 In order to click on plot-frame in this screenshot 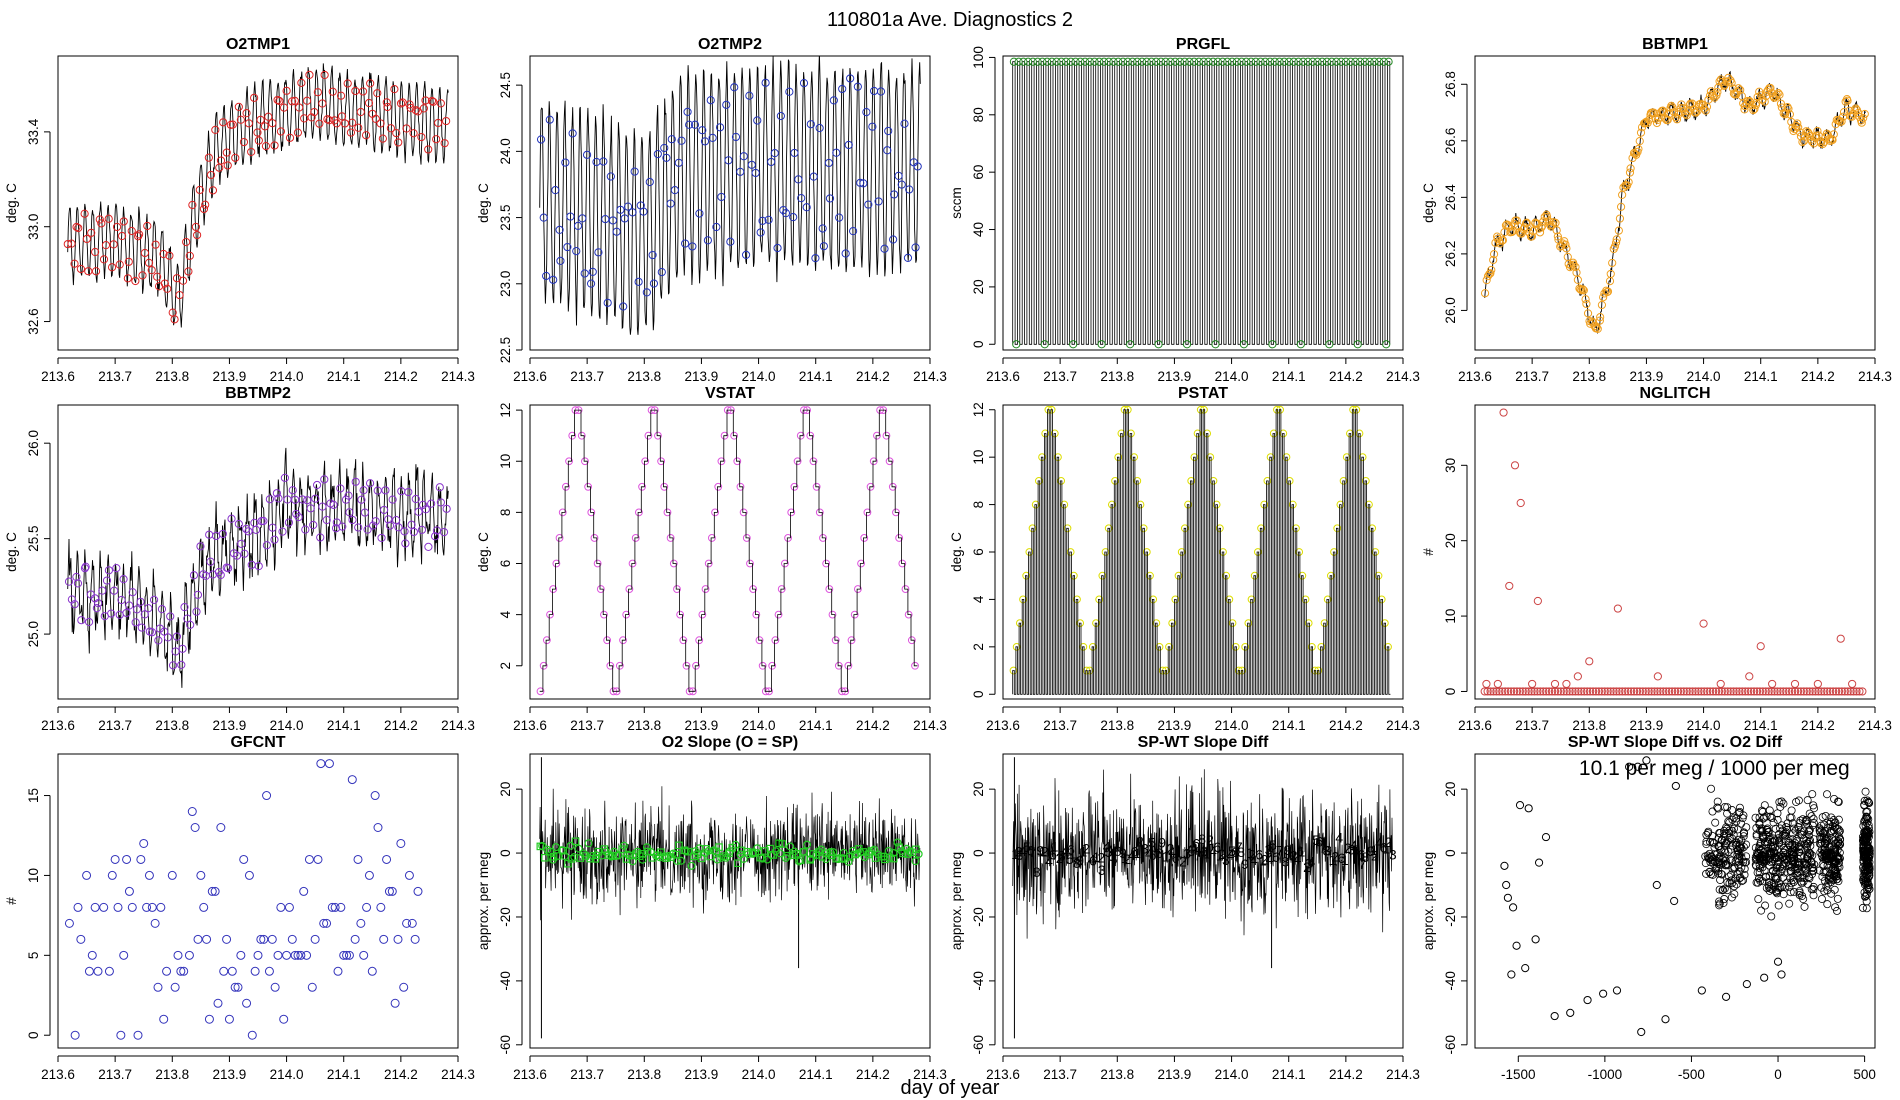, I will do `click(1203, 203)`.